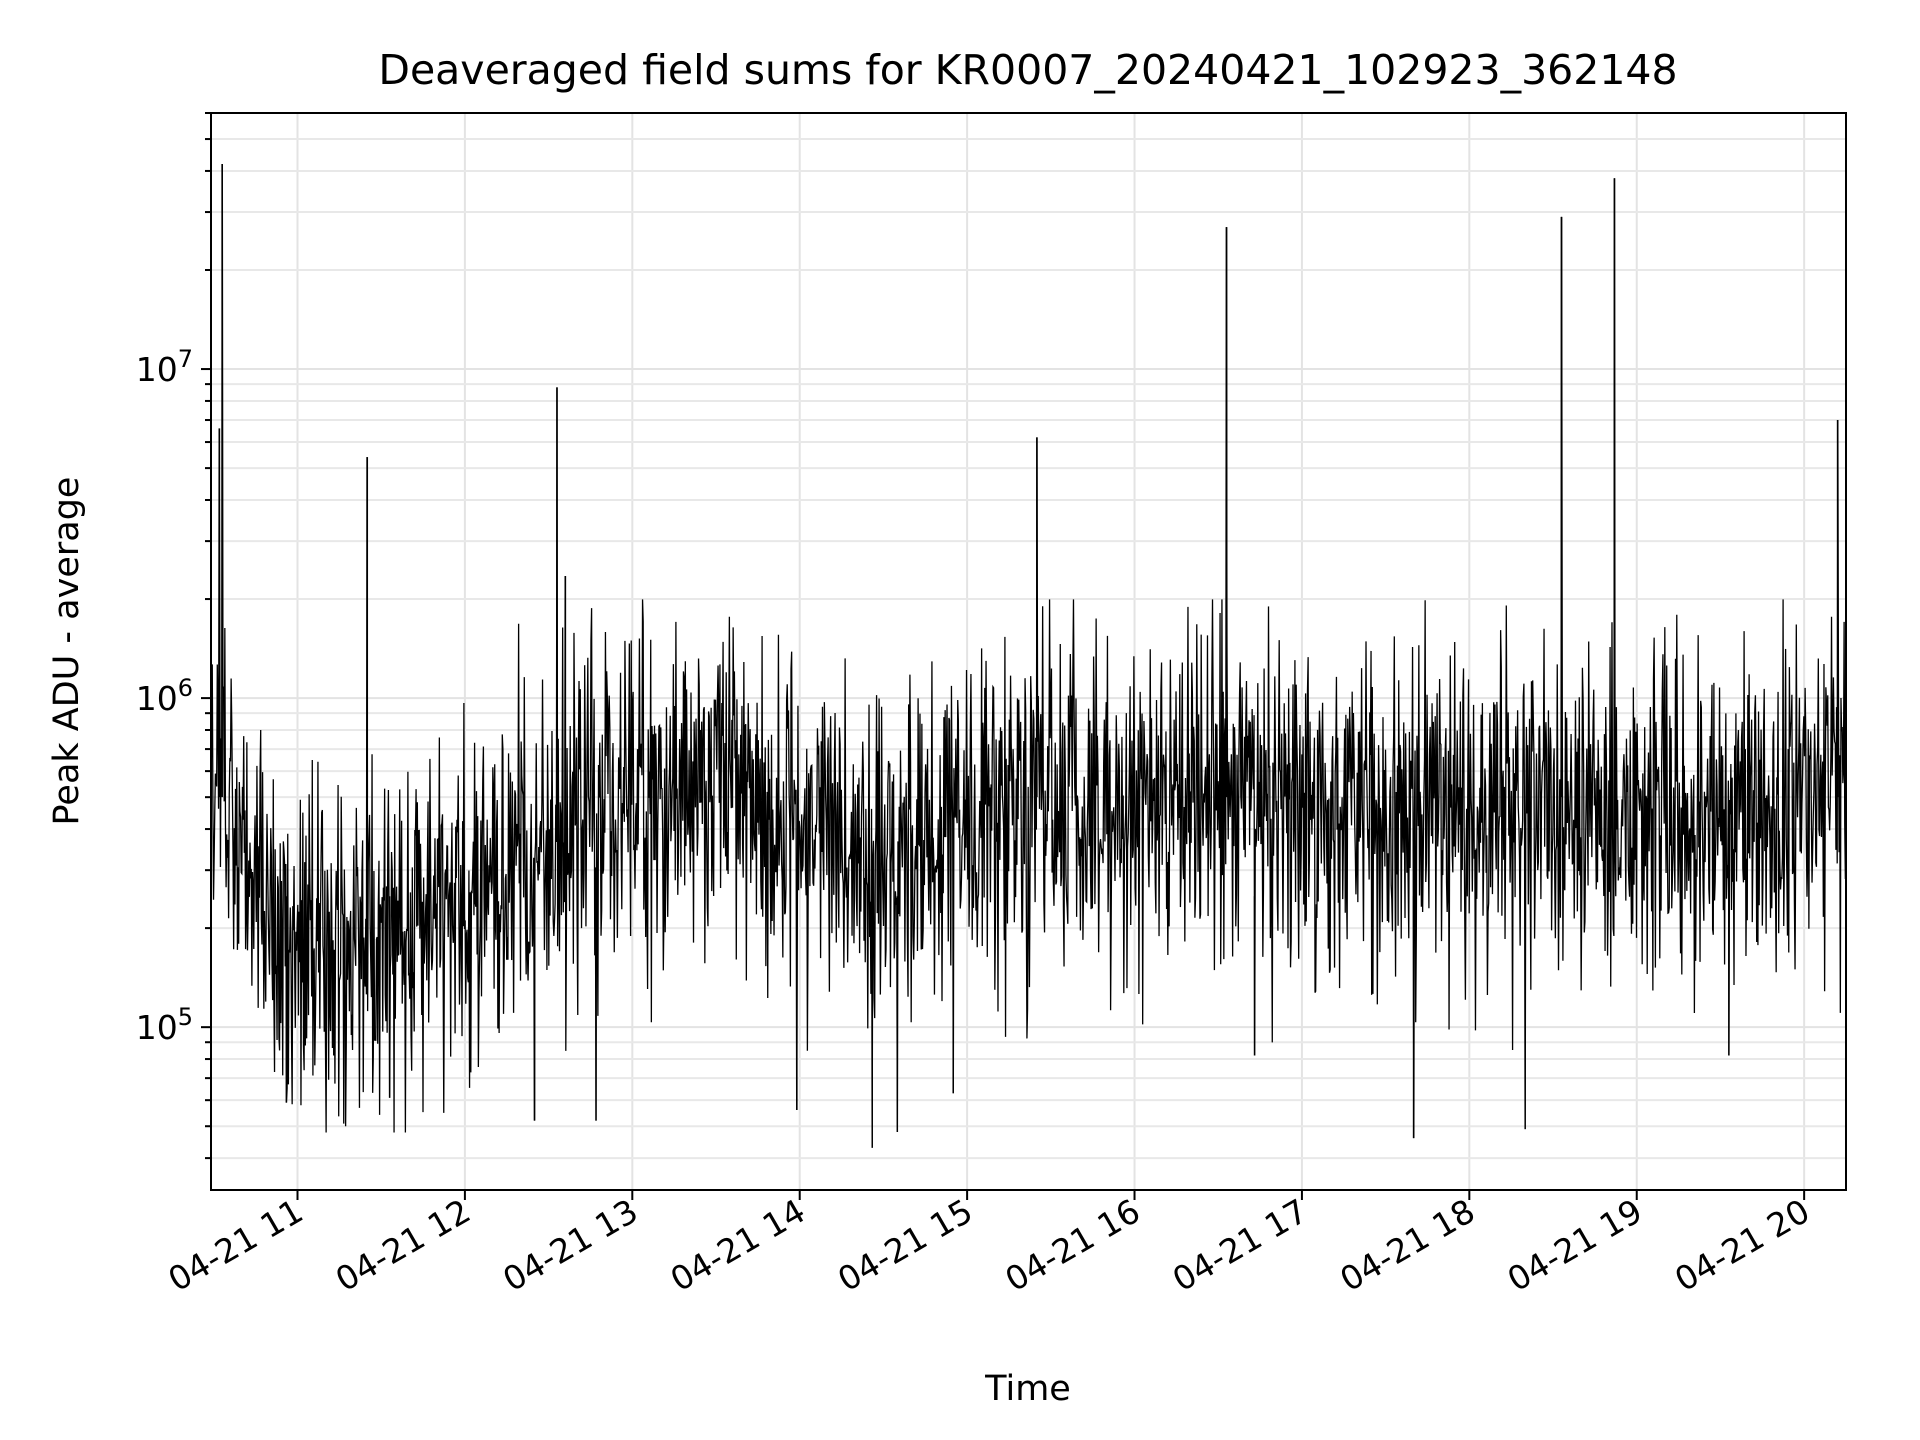  I want to click on y-tick-exponent: 7, so click(185, 359).